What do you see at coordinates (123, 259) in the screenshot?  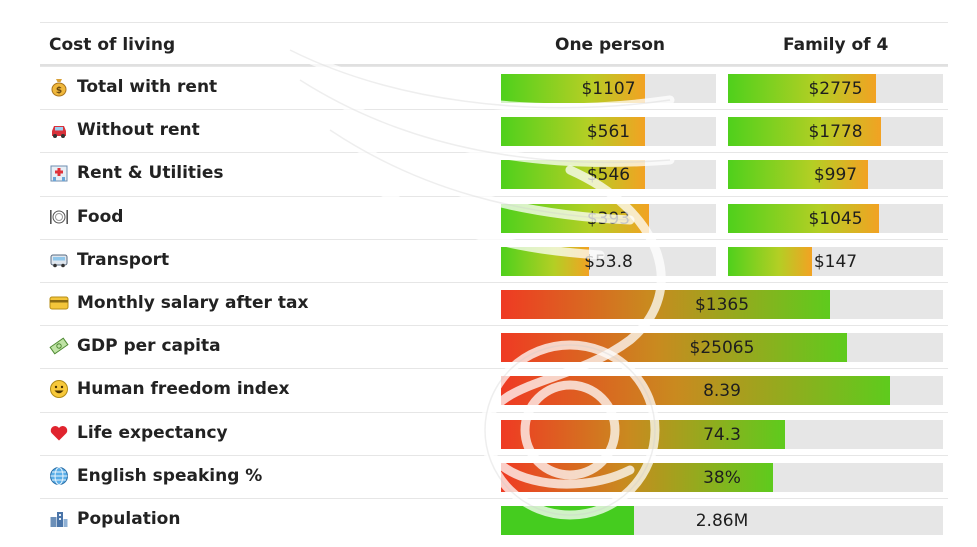 I see `row-label-text: Transport` at bounding box center [123, 259].